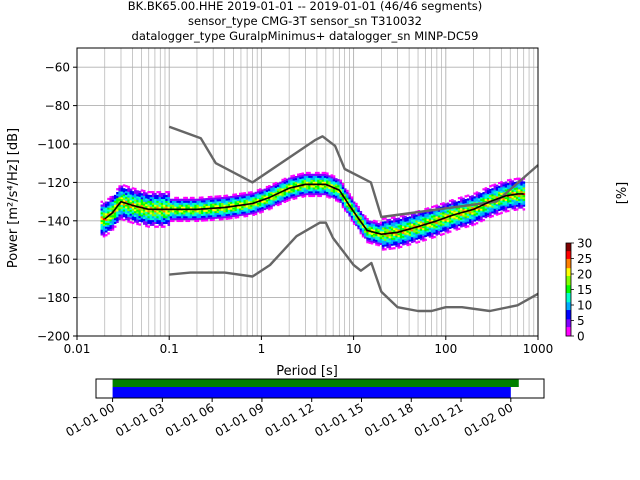  I want to click on x-tick-label: 1, so click(262, 349).